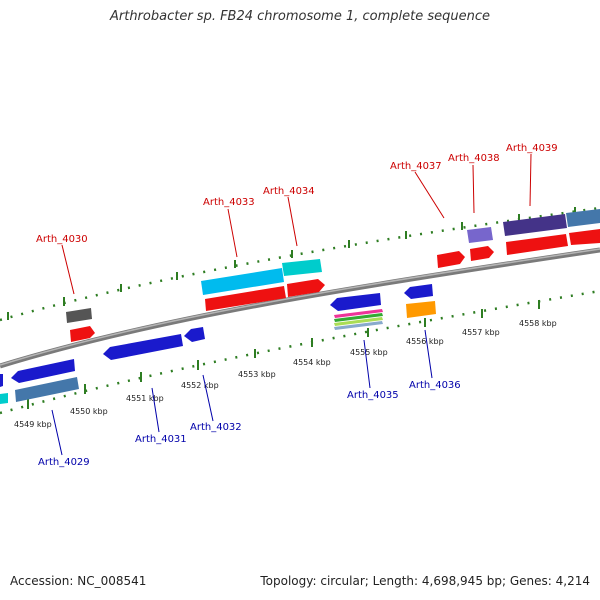  What do you see at coordinates (145, 398) in the screenshot?
I see `scale-label: 4551 kbp` at bounding box center [145, 398].